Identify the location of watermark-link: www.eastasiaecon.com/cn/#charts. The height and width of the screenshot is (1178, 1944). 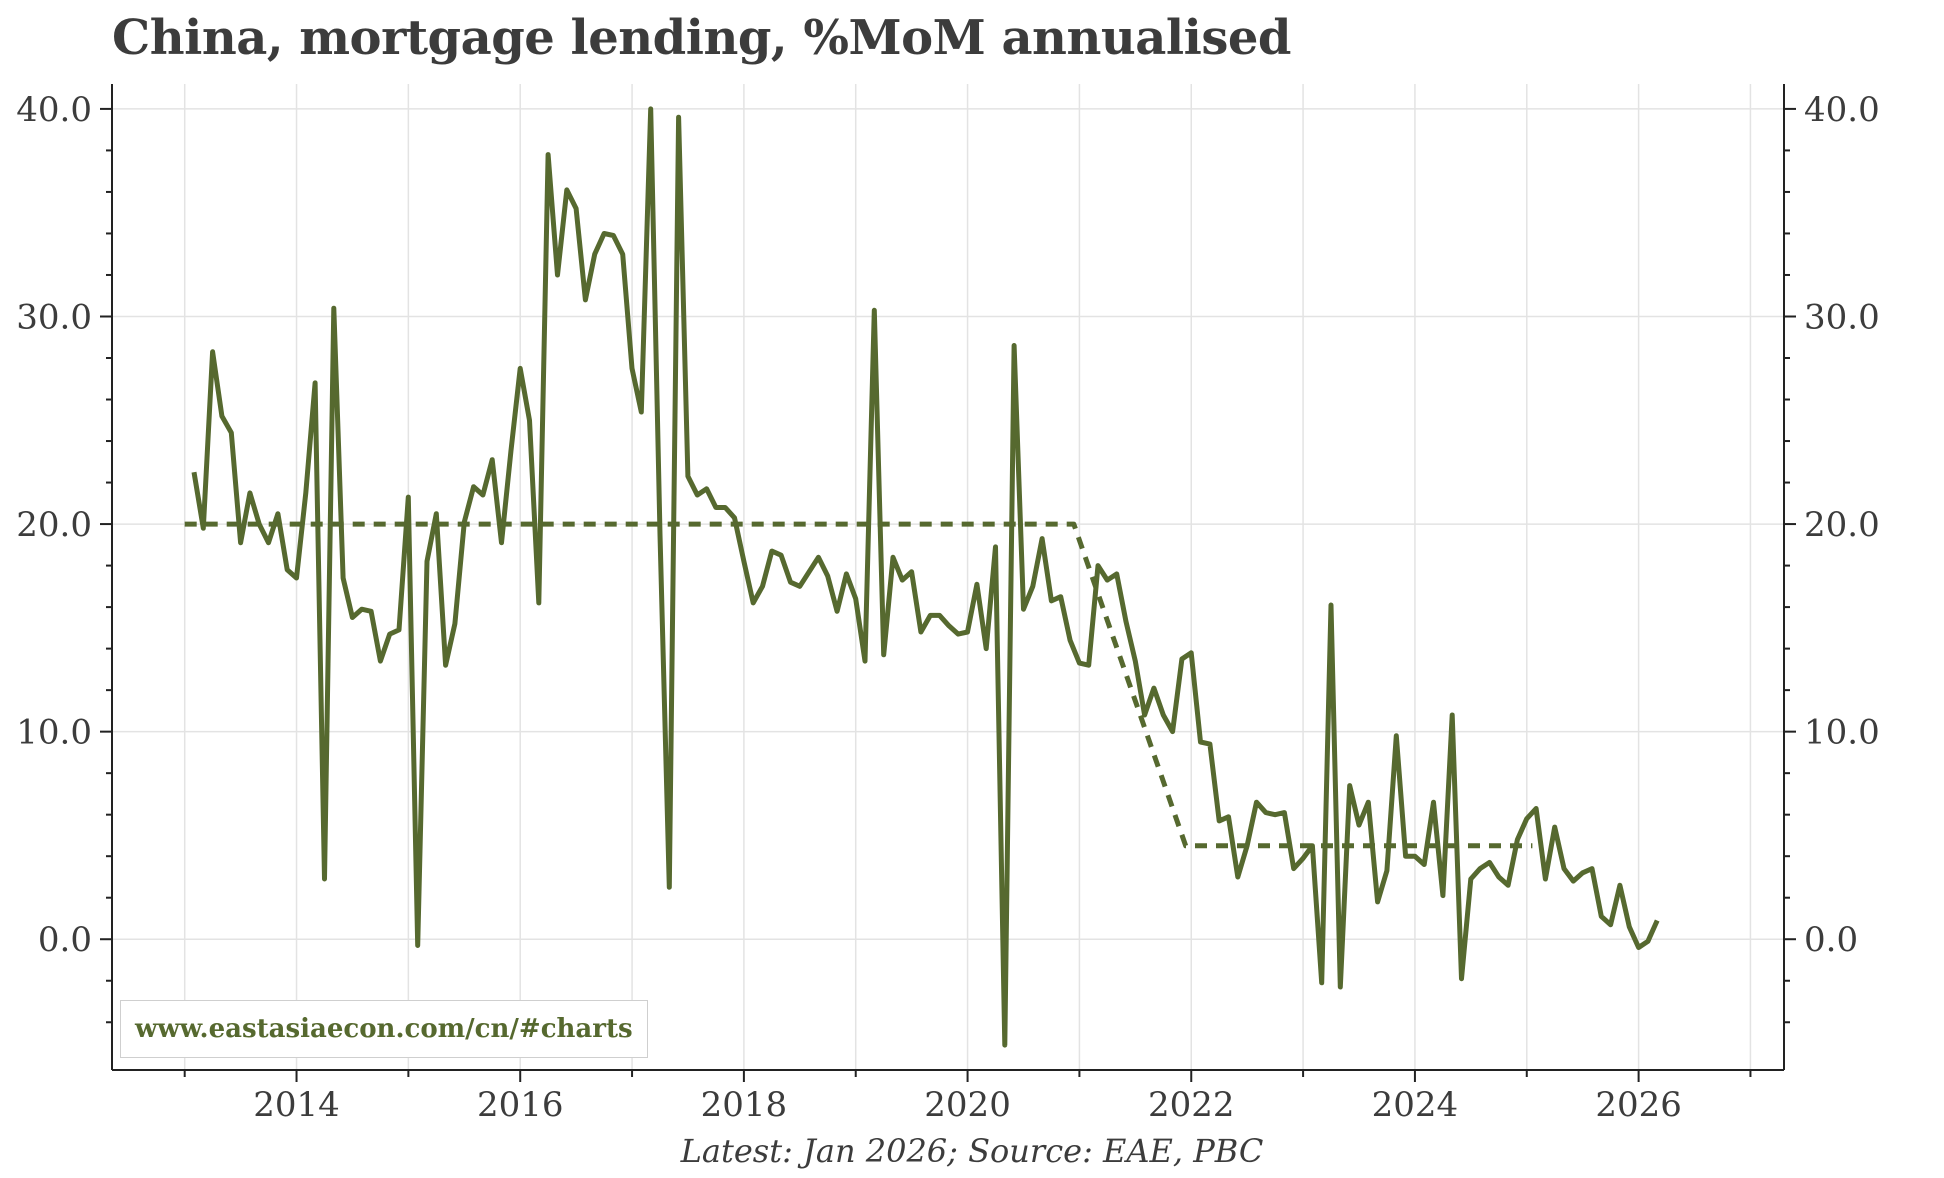
(384, 1029).